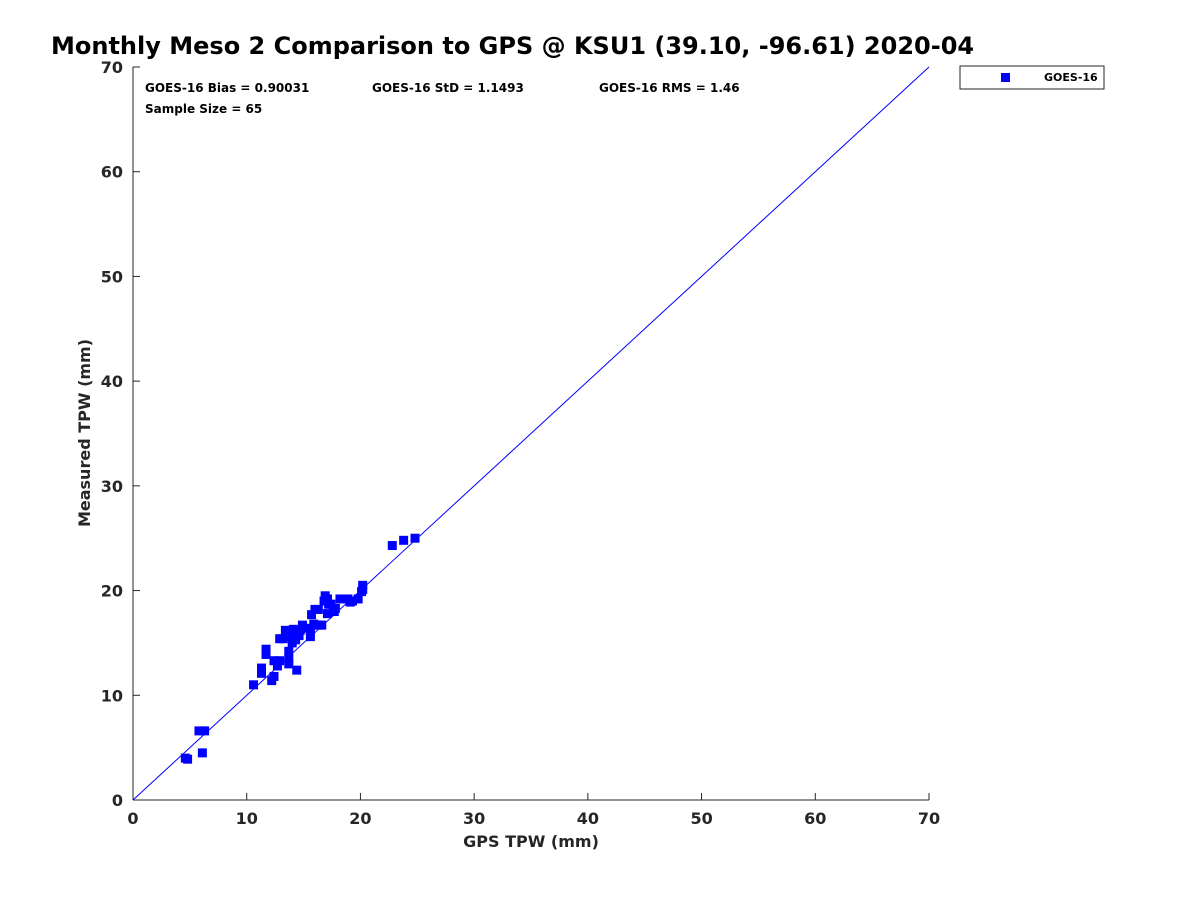 The width and height of the screenshot is (1200, 900). Describe the element at coordinates (132, 818) in the screenshot. I see `x-tick-label: 0` at that location.